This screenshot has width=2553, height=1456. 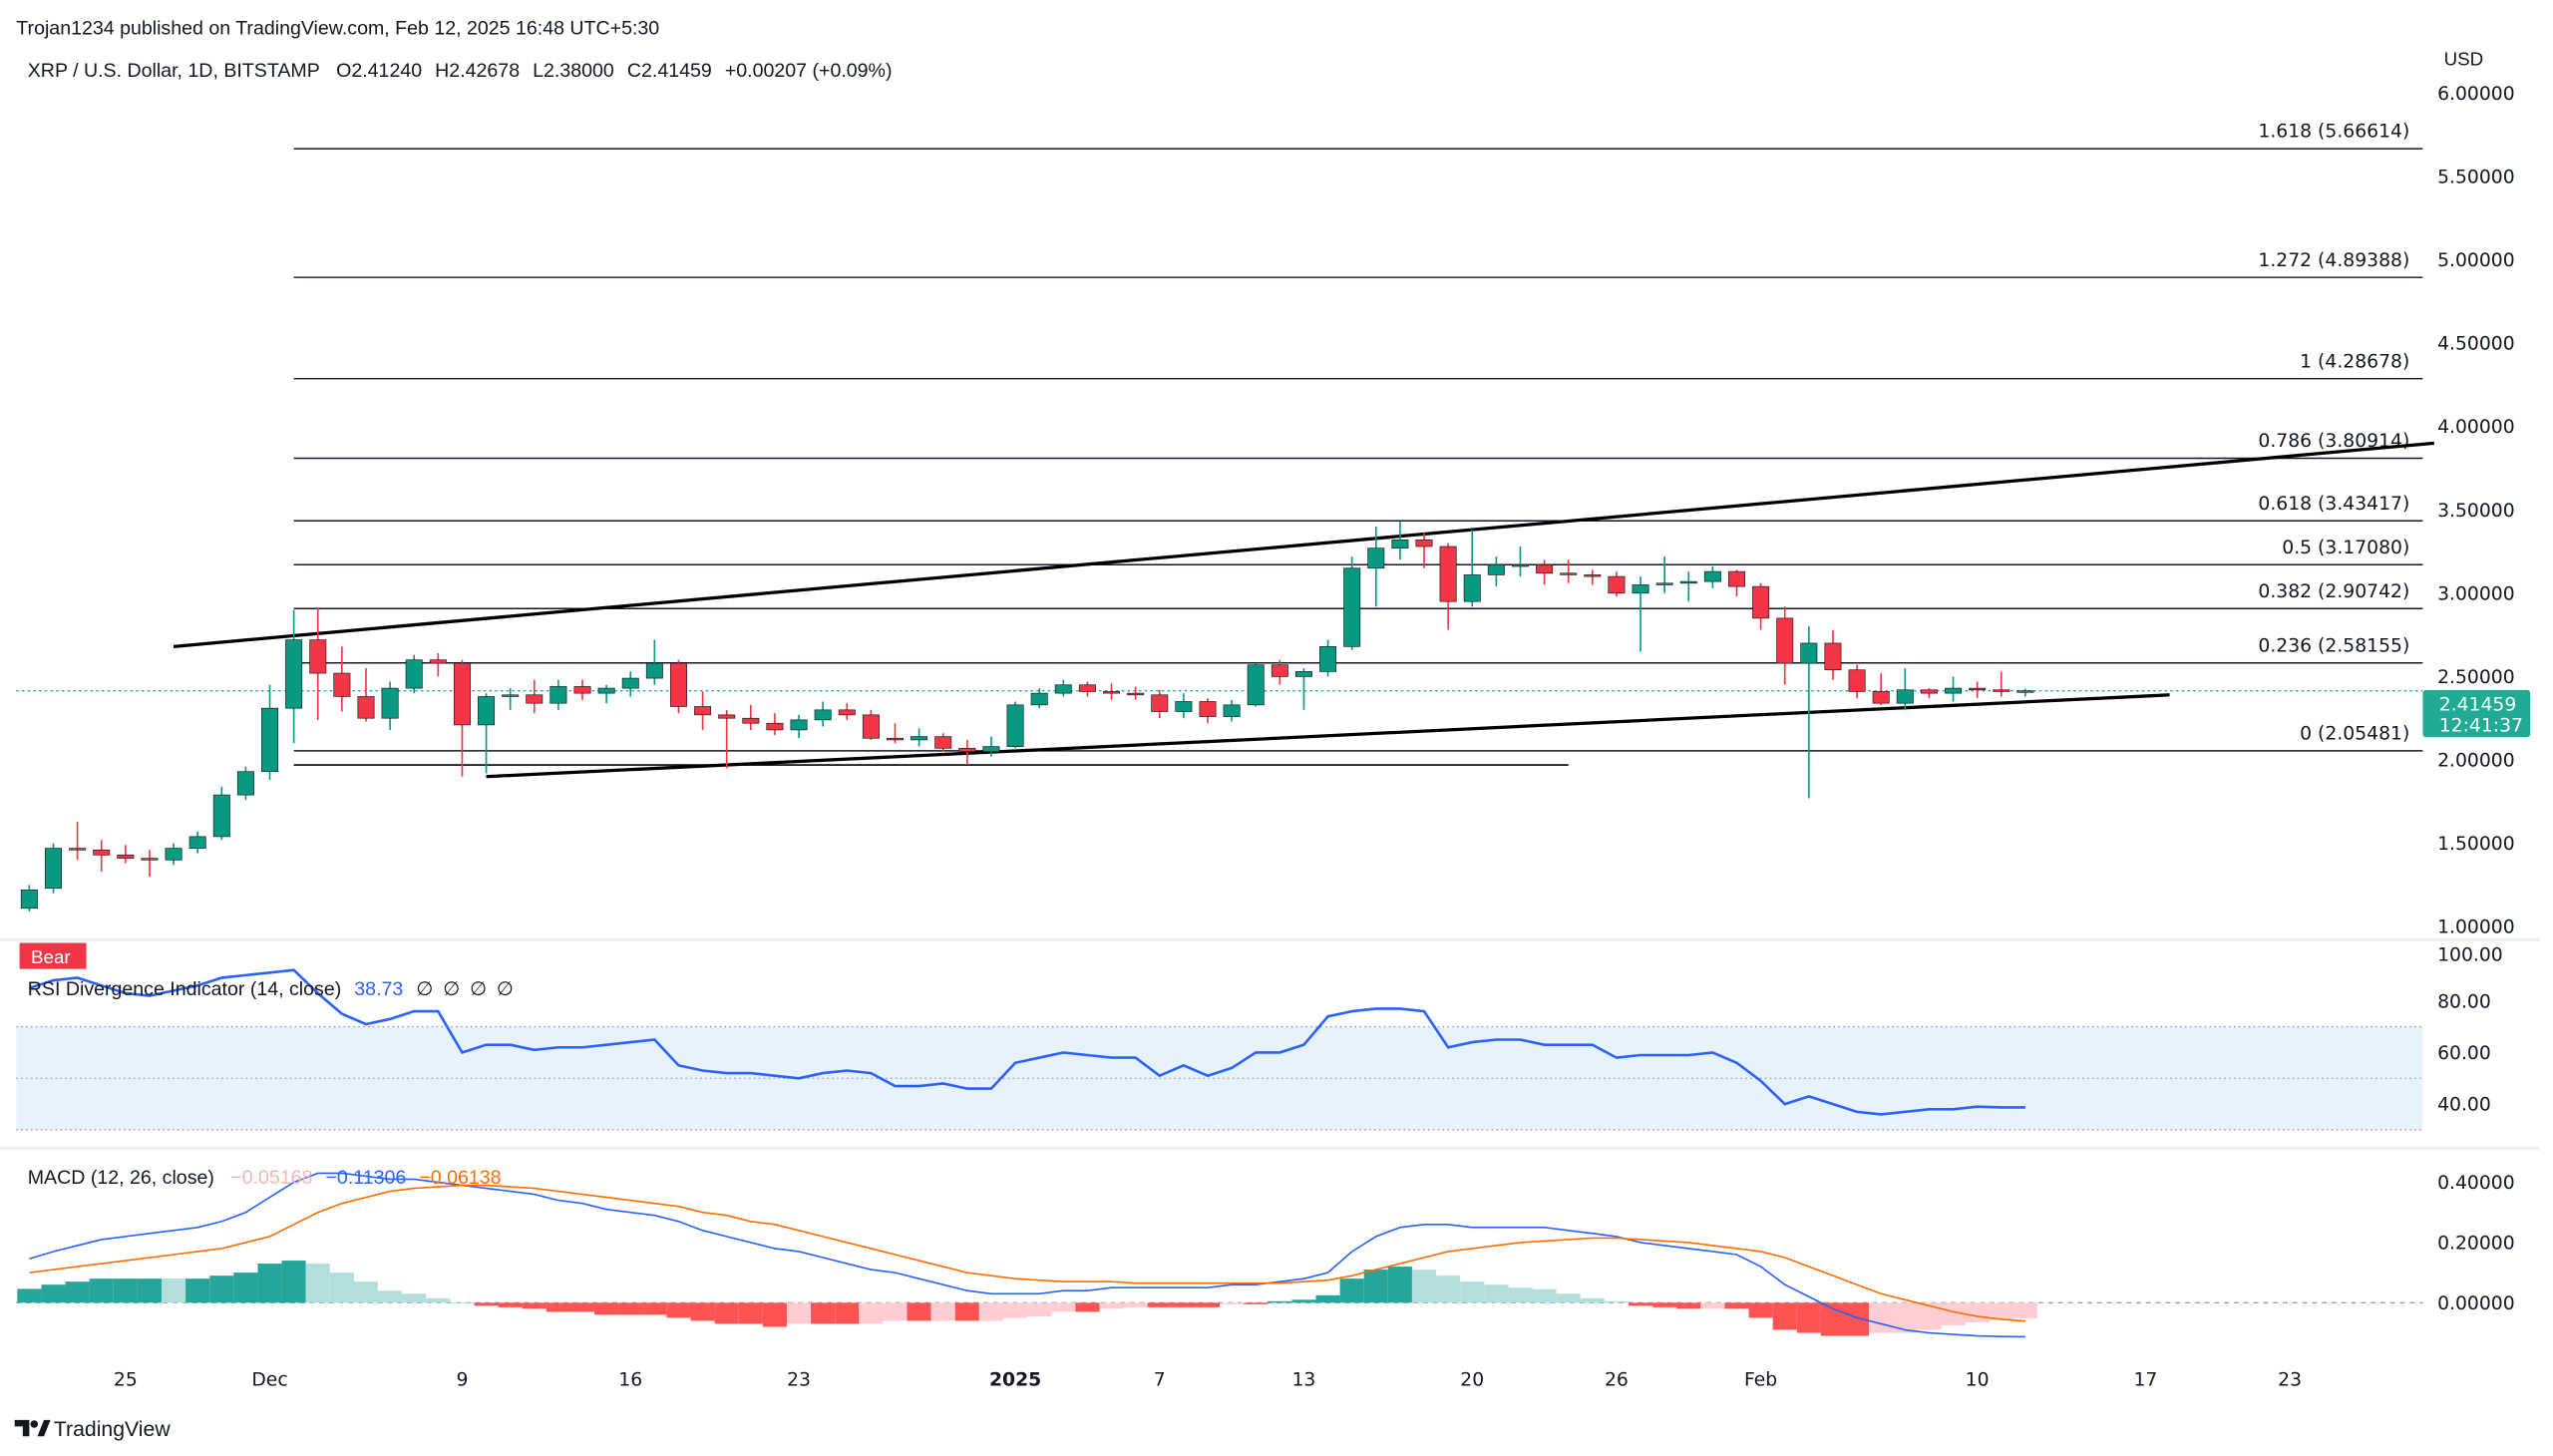 What do you see at coordinates (1303, 1380) in the screenshot?
I see `time-tick-label: 13` at bounding box center [1303, 1380].